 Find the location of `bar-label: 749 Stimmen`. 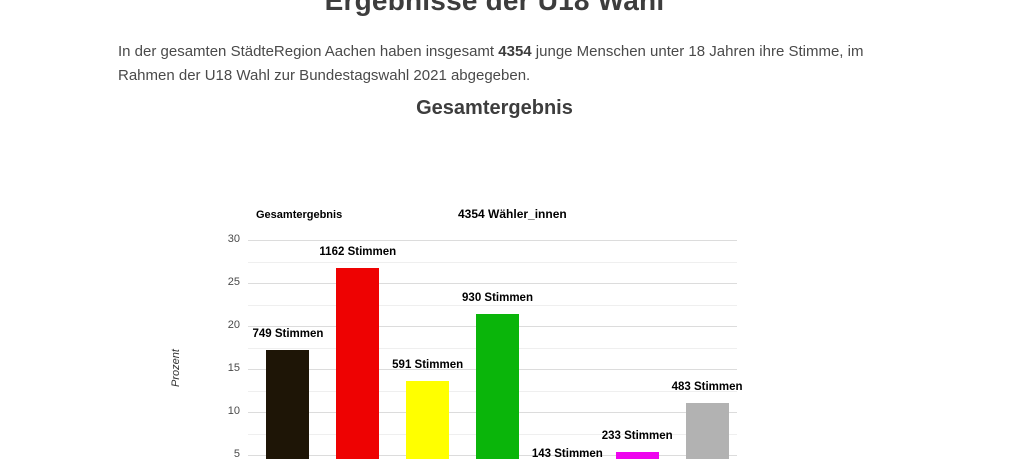

bar-label: 749 Stimmen is located at coordinates (288, 334).